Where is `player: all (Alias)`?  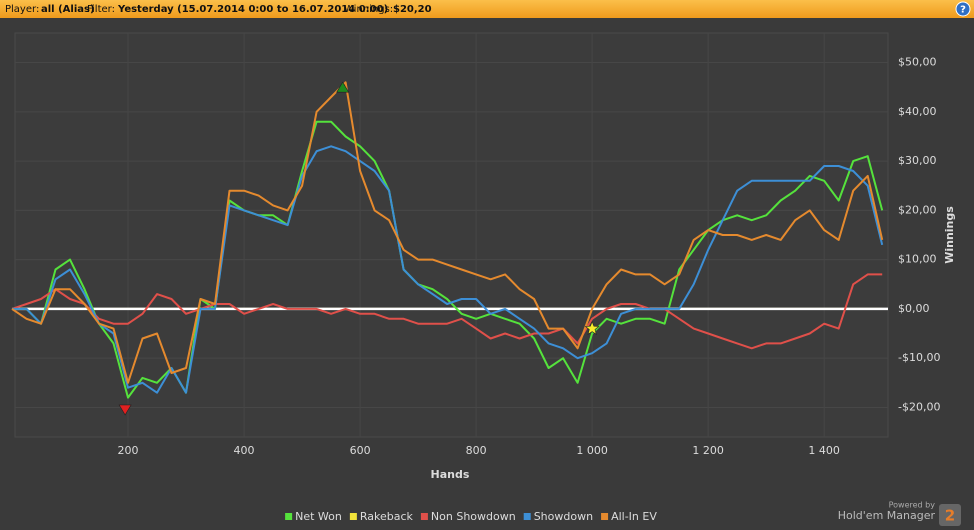
player: all (Alias) is located at coordinates (68, 9).